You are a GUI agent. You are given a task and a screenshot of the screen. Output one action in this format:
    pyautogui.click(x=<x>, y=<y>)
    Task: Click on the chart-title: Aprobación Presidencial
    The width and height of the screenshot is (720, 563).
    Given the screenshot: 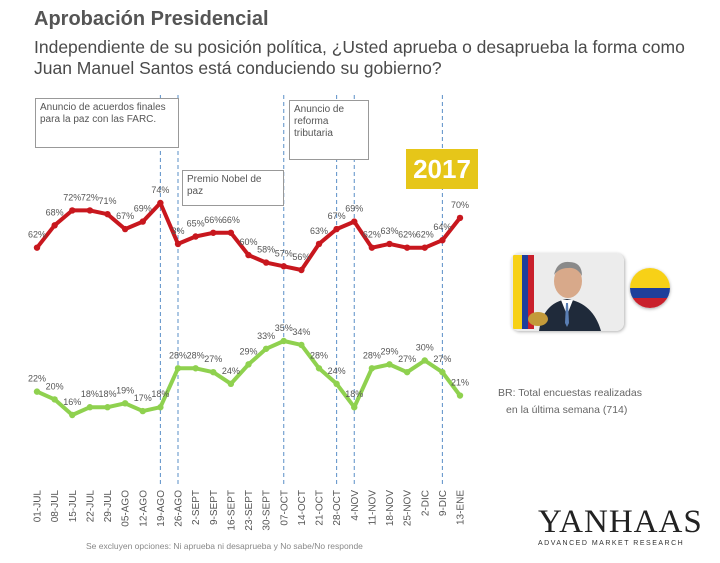 What is the action you would take?
    pyautogui.click(x=151, y=19)
    